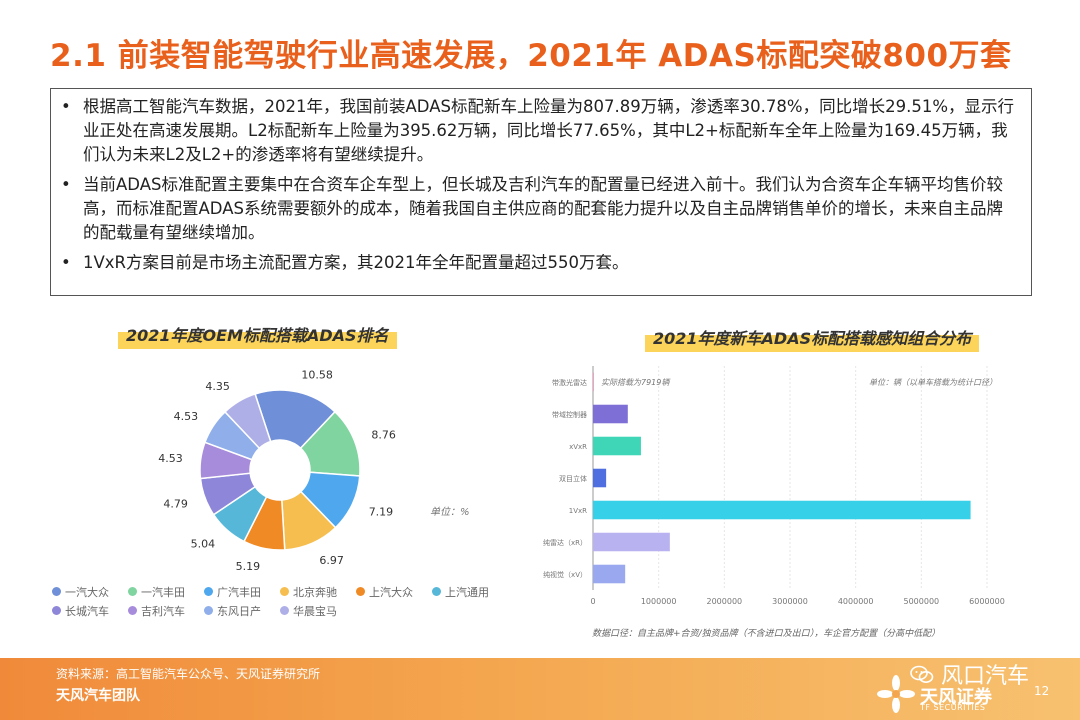  I want to click on pie-data-label: 6.97, so click(331, 560).